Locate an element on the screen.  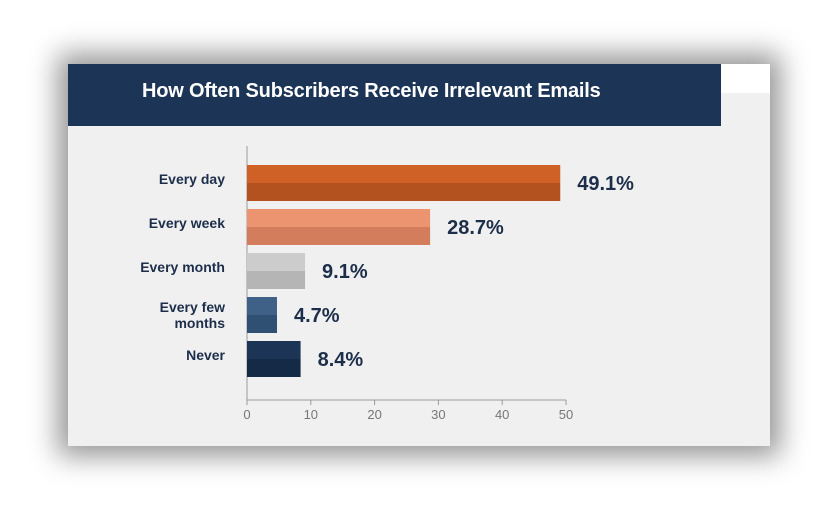
header-notch is located at coordinates (745, 78).